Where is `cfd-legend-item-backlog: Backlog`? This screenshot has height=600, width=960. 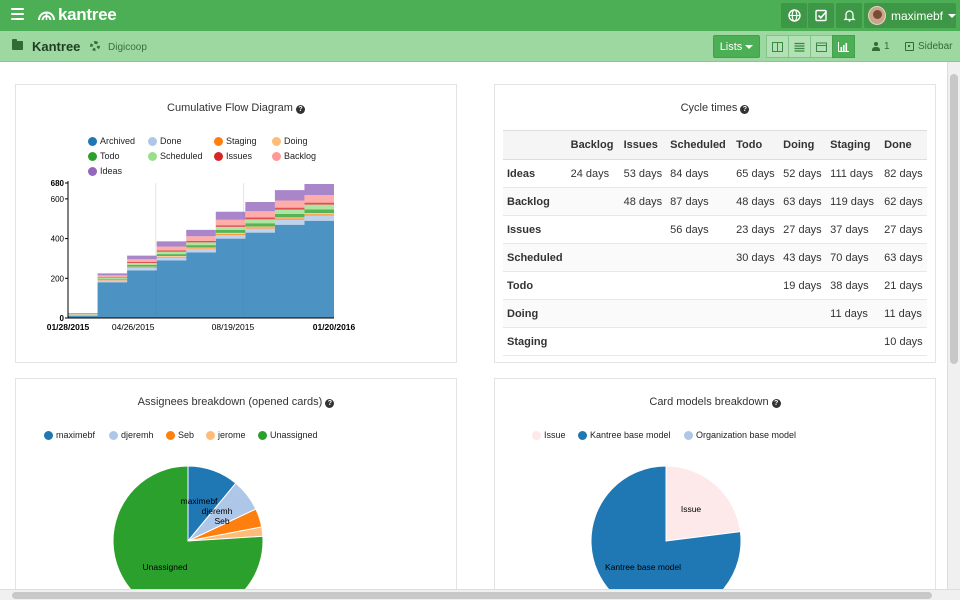 cfd-legend-item-backlog: Backlog is located at coordinates (294, 156).